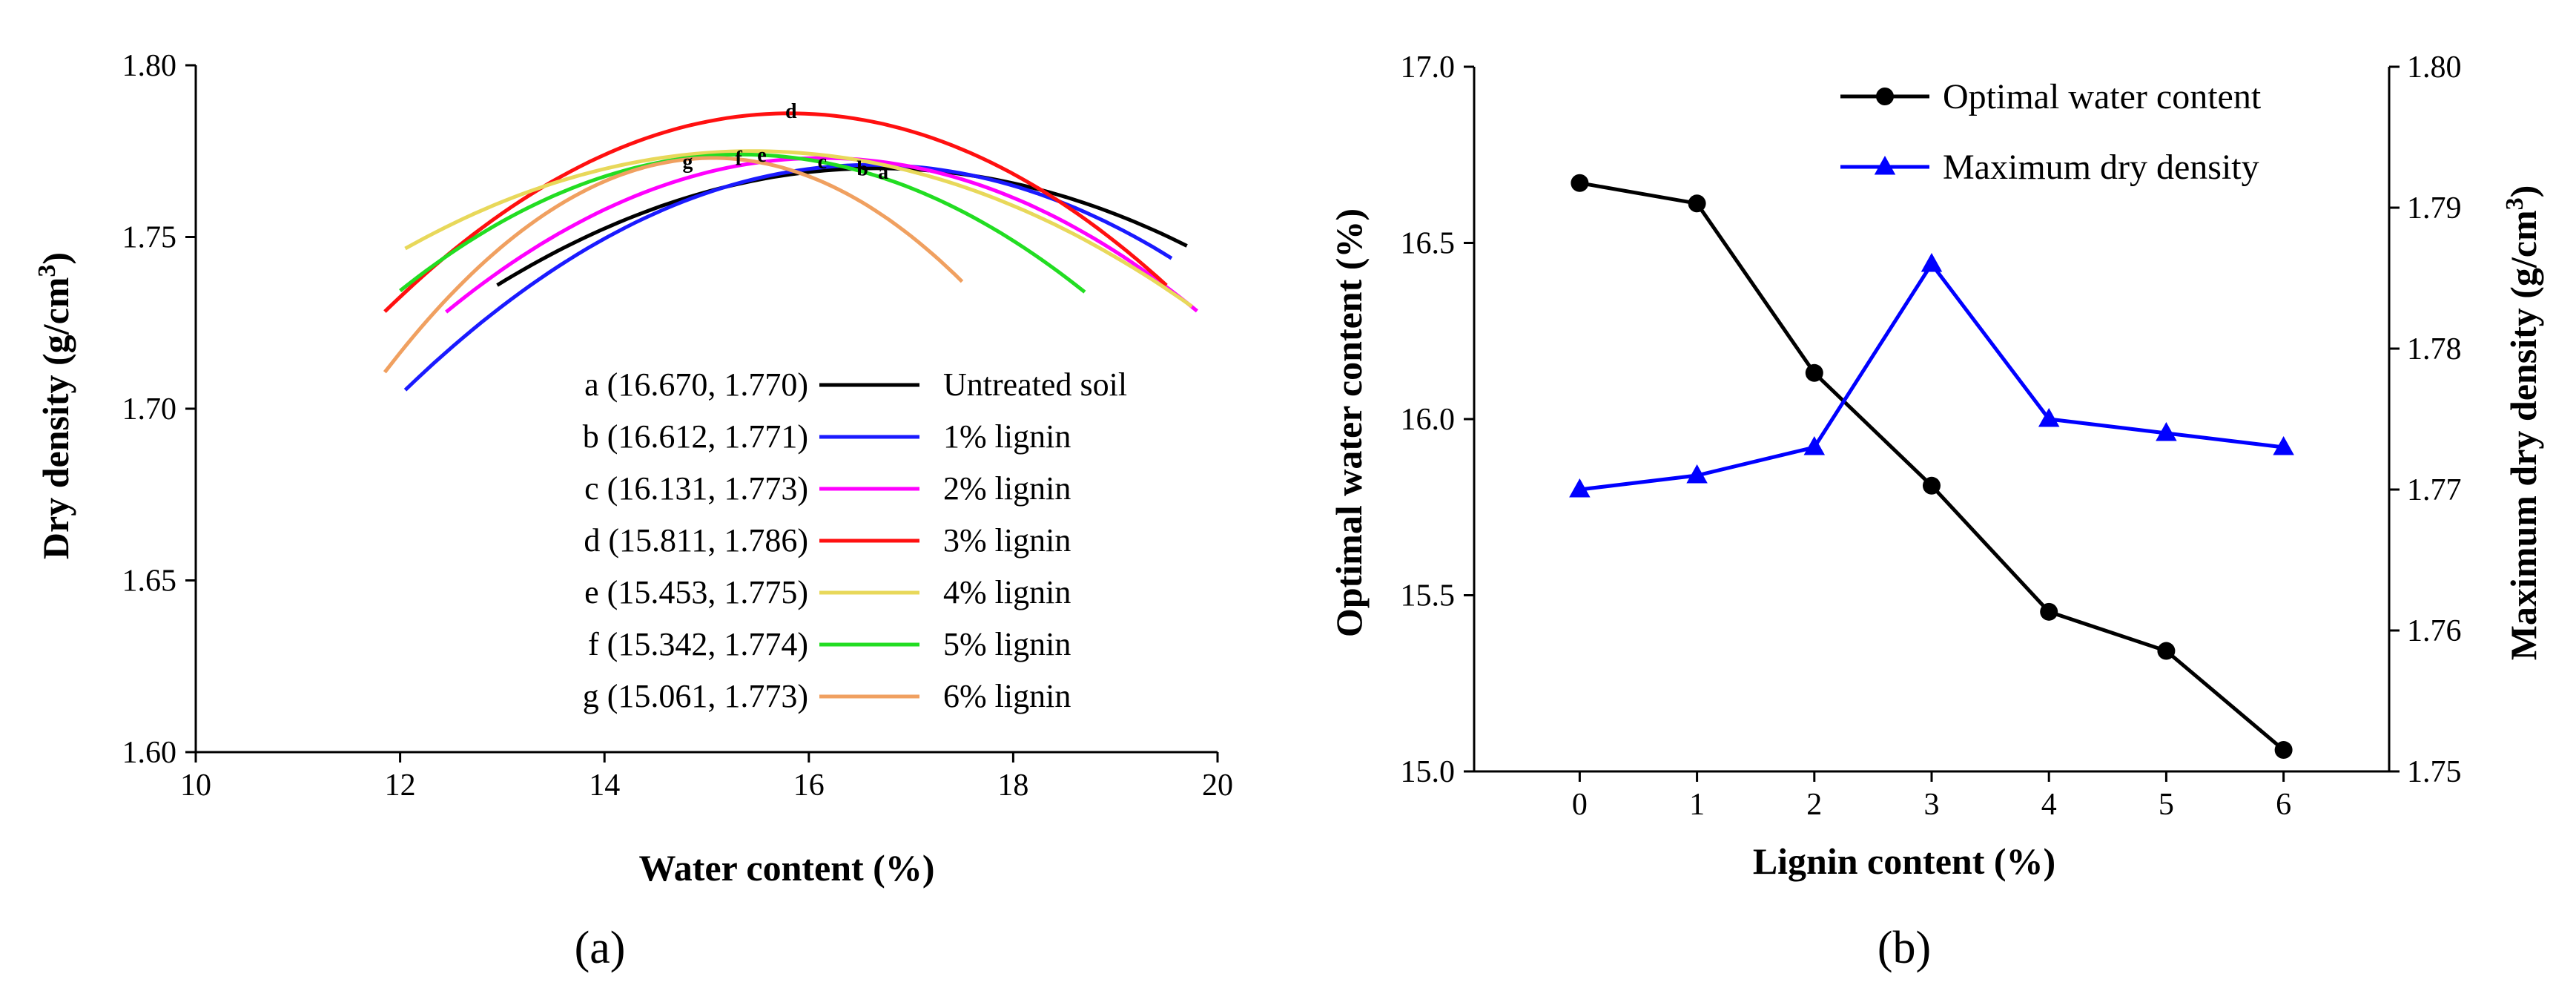 The image size is (2576, 988). Describe the element at coordinates (1428, 420) in the screenshot. I see `chart-b-left-tick-label: 16.0` at that location.